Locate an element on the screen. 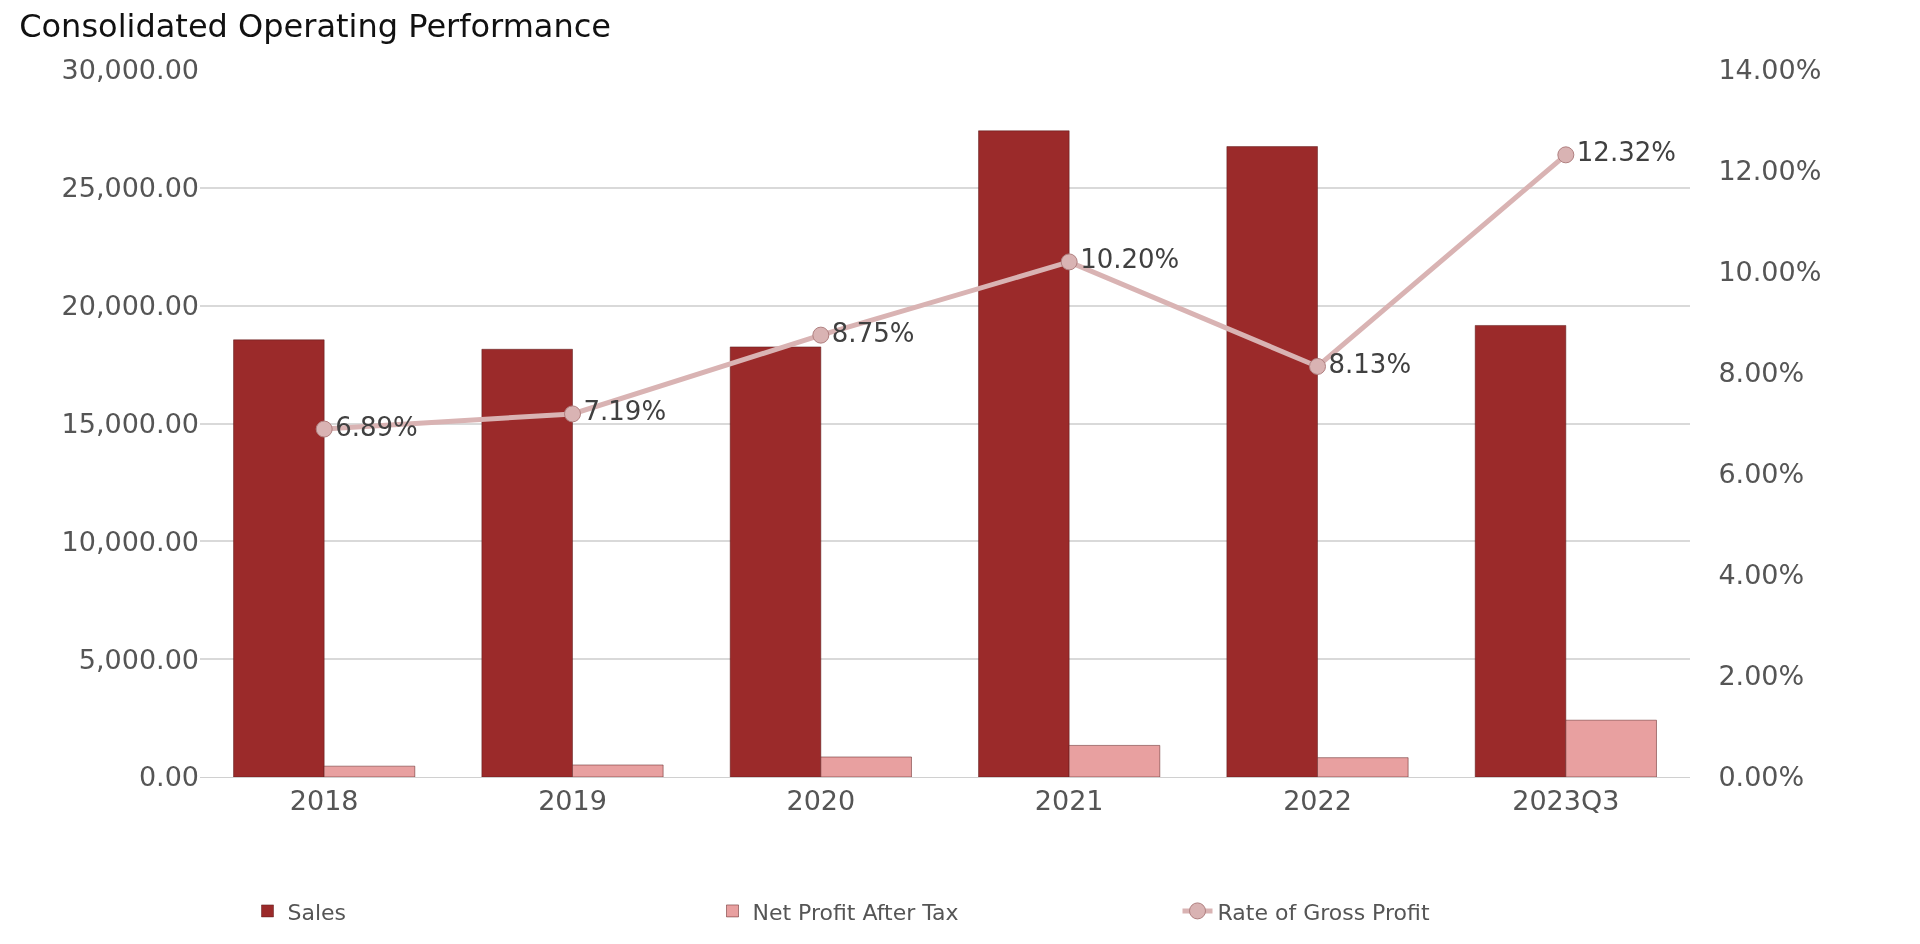 The image size is (1920, 944). y2-tick-label: 12.00% is located at coordinates (1770, 171).